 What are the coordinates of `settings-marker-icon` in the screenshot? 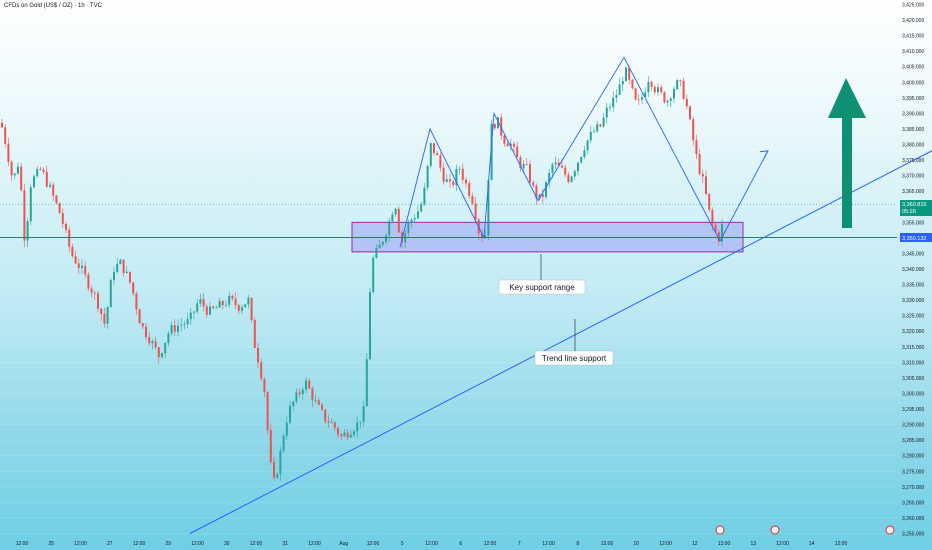 It's located at (720, 530).